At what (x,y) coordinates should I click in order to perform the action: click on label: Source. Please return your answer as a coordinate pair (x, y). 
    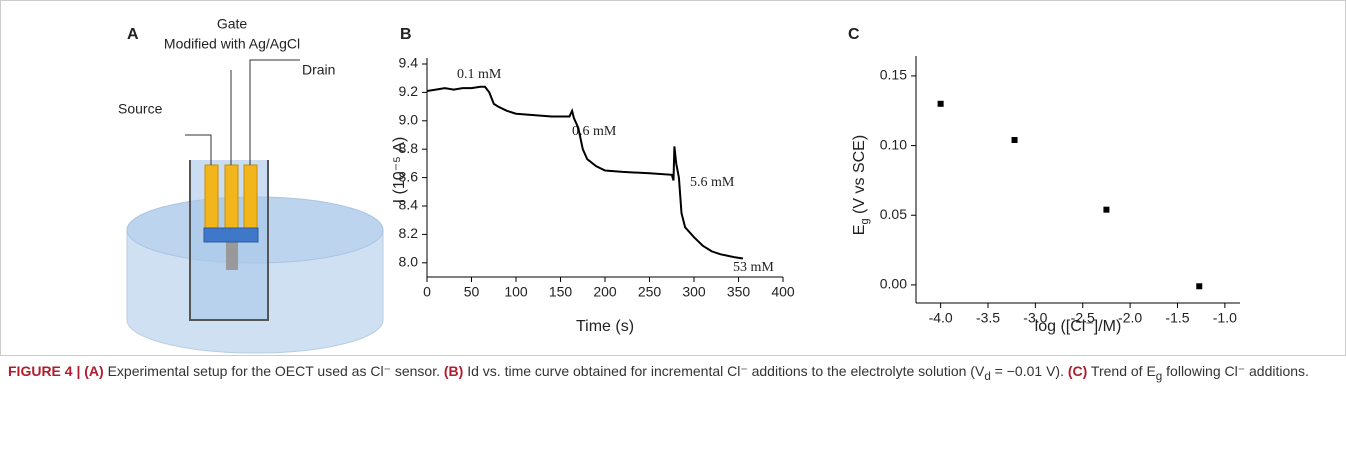
    Looking at the image, I should click on (140, 109).